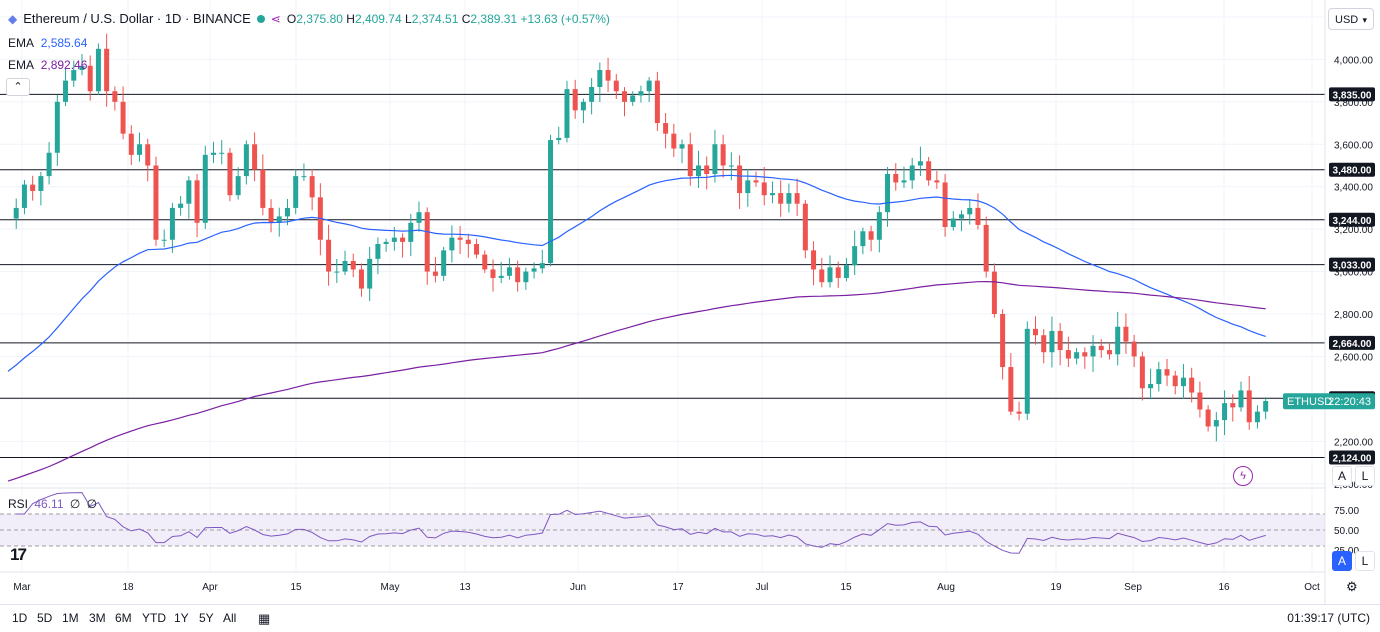 The width and height of the screenshot is (1380, 632). What do you see at coordinates (210, 587) in the screenshot?
I see `time-tick-label: Apr` at bounding box center [210, 587].